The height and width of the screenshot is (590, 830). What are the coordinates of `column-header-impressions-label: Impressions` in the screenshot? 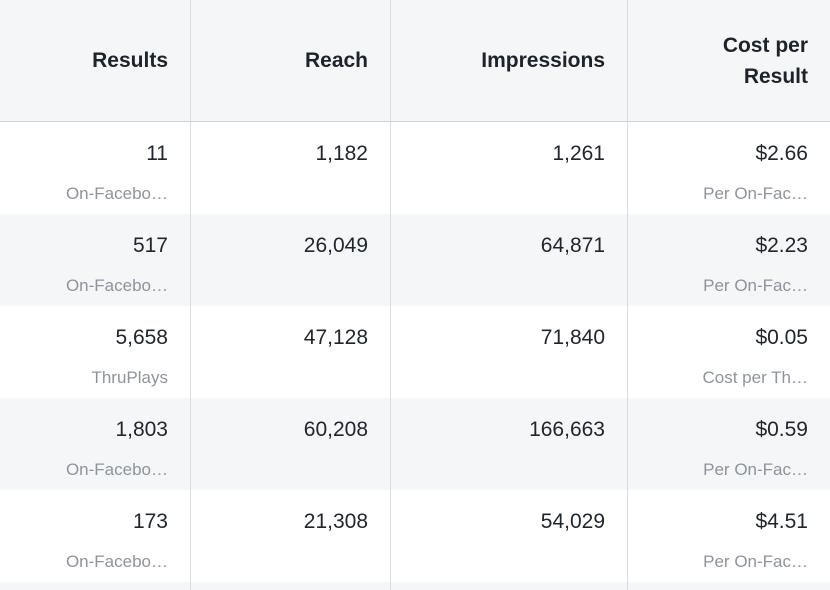 It's located at (543, 60).